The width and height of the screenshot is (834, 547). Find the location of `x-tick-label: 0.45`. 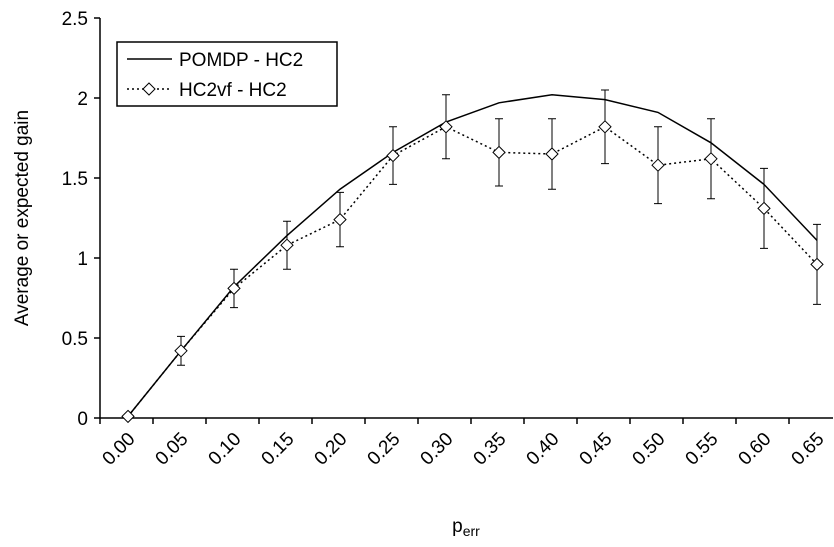

x-tick-label: 0.45 is located at coordinates (596, 449).